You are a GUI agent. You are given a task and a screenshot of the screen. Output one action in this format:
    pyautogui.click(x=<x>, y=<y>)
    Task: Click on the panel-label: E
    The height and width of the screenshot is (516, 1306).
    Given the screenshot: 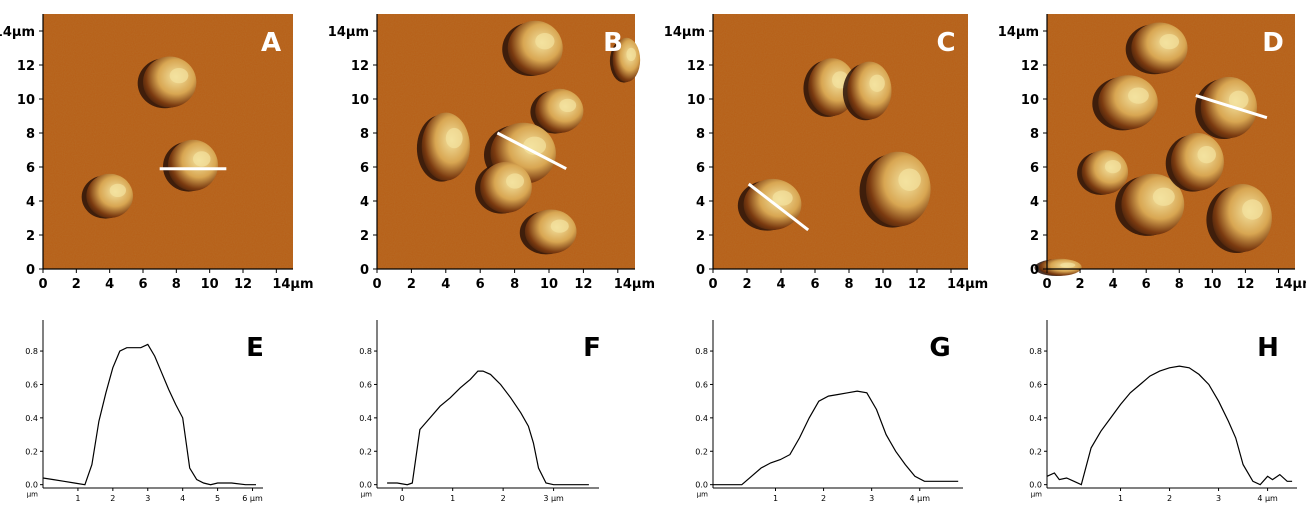 What is the action you would take?
    pyautogui.click(x=255, y=348)
    